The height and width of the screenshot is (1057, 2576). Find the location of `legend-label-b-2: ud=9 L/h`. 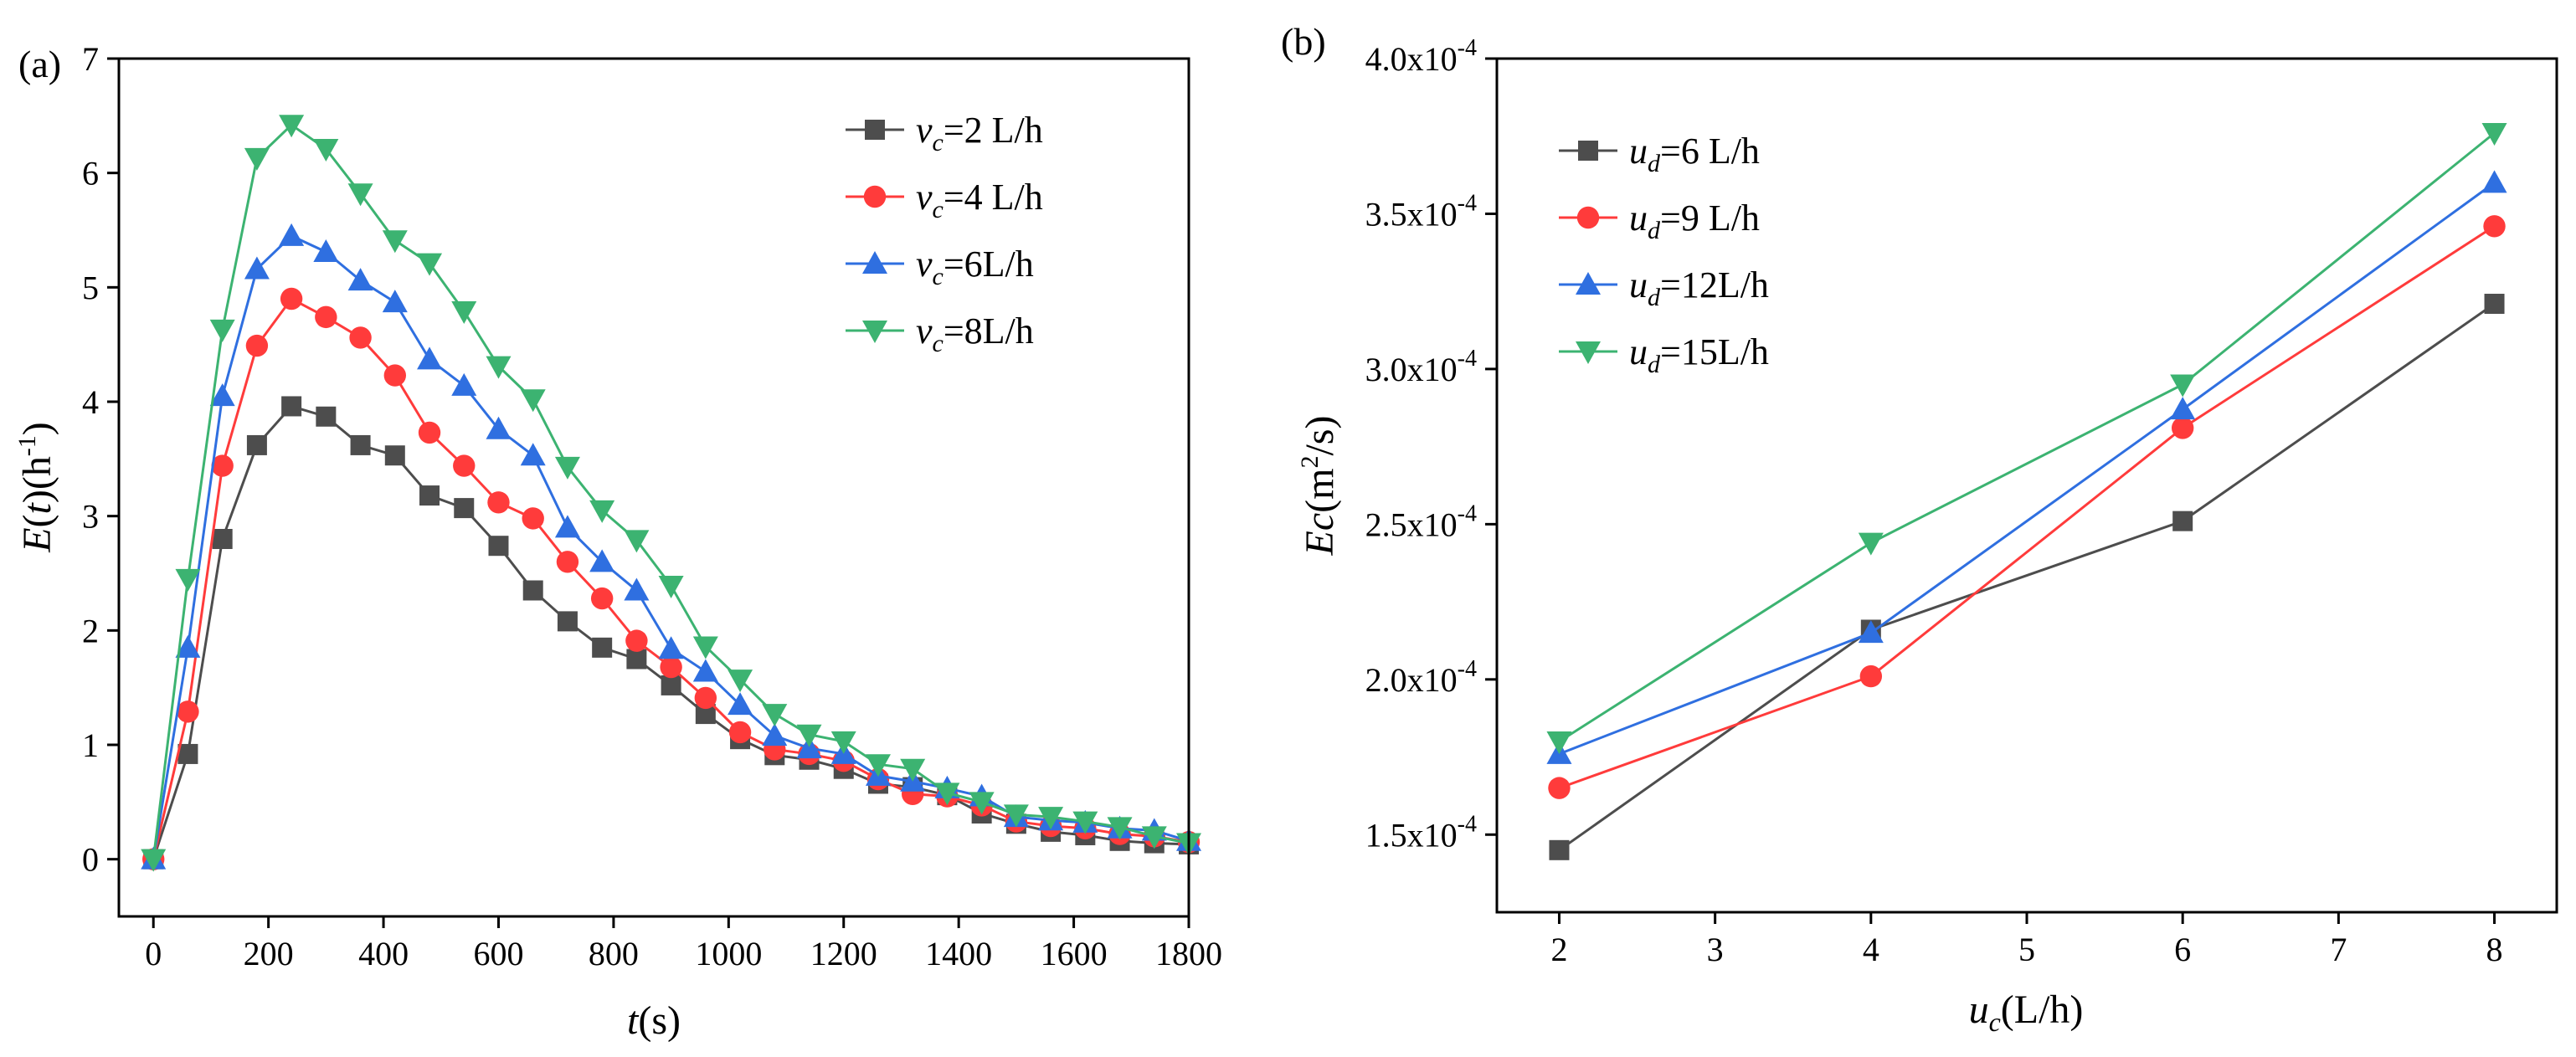

legend-label-b-2: ud=9 L/h is located at coordinates (1695, 221).